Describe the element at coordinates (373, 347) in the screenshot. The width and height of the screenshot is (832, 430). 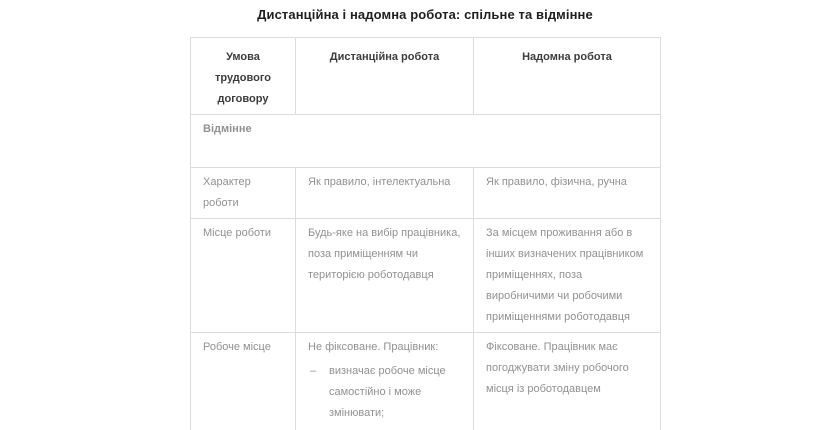
I see `workplace-intro-text: Не фіксоване. Працівник:` at that location.